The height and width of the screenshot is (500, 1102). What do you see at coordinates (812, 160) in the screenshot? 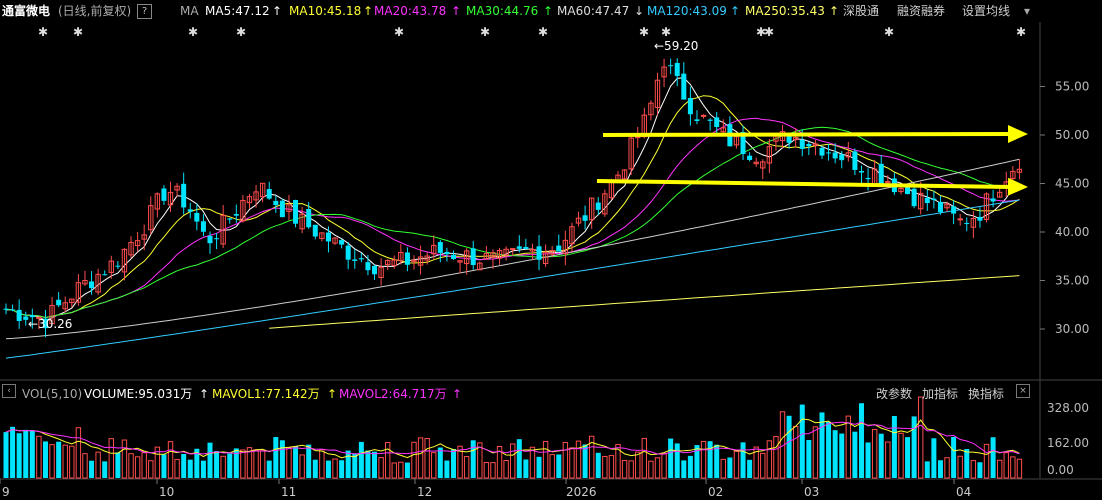
I see `trend-arrows` at bounding box center [812, 160].